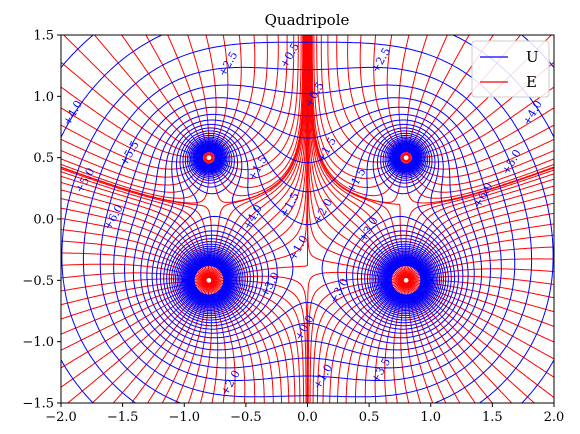  Describe the element at coordinates (510, 69) in the screenshot. I see `legend: U E` at that location.